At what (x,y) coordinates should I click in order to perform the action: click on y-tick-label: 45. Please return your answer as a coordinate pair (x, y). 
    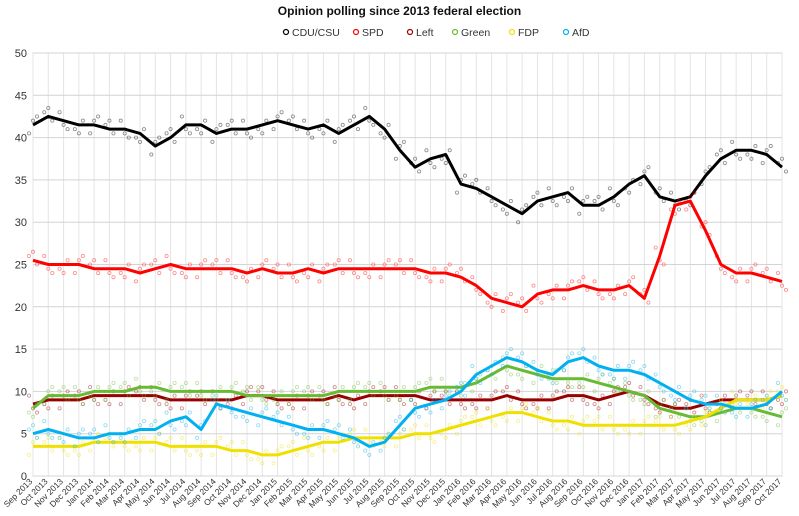
    Looking at the image, I should click on (21, 96).